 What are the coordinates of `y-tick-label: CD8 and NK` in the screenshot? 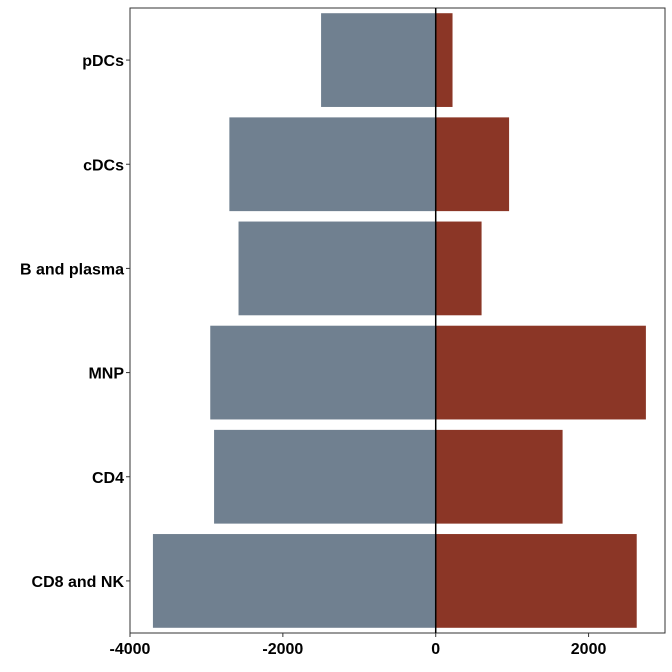 It's located at (78, 582).